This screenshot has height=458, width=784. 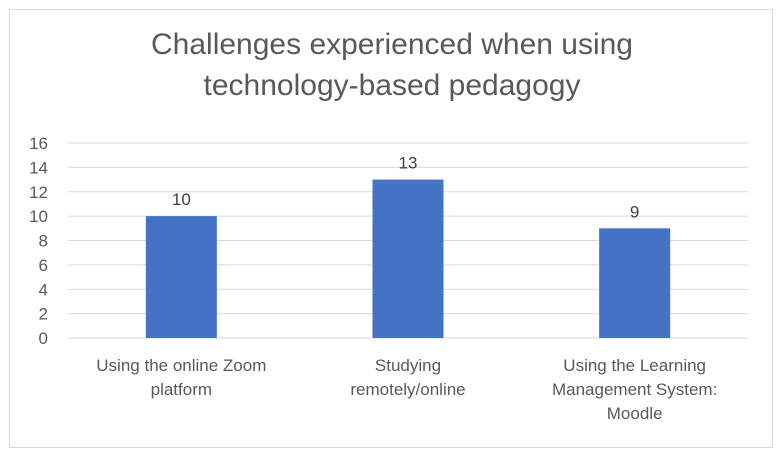 I want to click on category-label-zoom: Using the online Zoom platform, so click(x=181, y=378).